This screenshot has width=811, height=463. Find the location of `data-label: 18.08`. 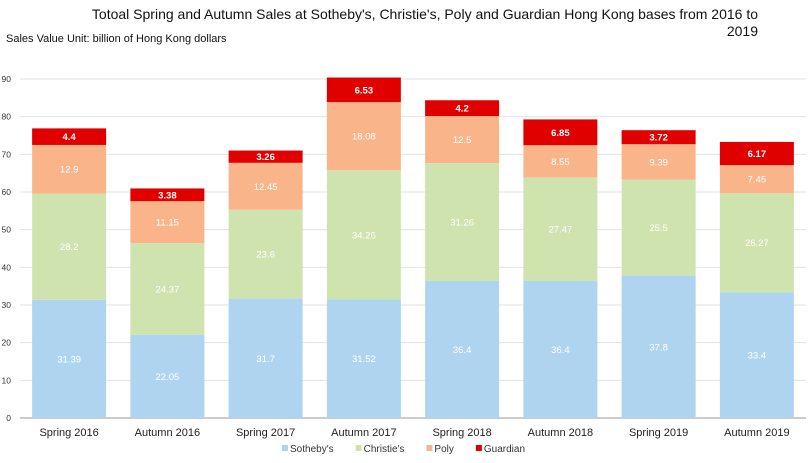

data-label: 18.08 is located at coordinates (364, 137).